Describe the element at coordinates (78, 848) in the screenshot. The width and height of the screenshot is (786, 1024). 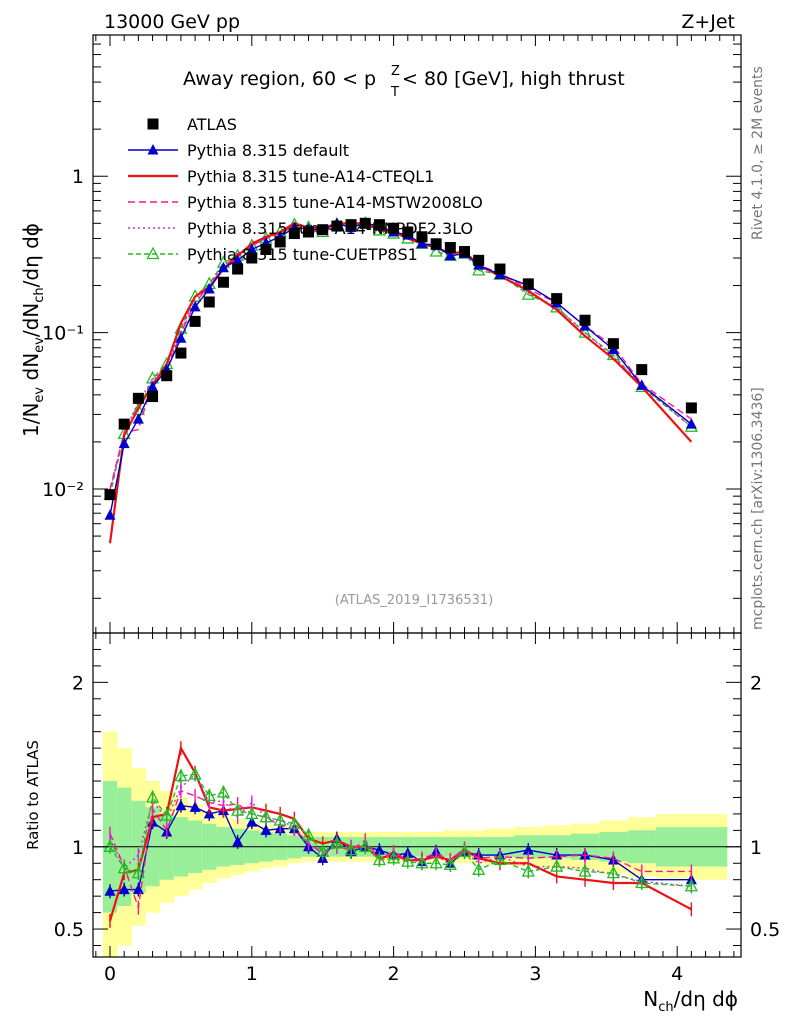
I see `ratio-y-tick-label: 1` at that location.